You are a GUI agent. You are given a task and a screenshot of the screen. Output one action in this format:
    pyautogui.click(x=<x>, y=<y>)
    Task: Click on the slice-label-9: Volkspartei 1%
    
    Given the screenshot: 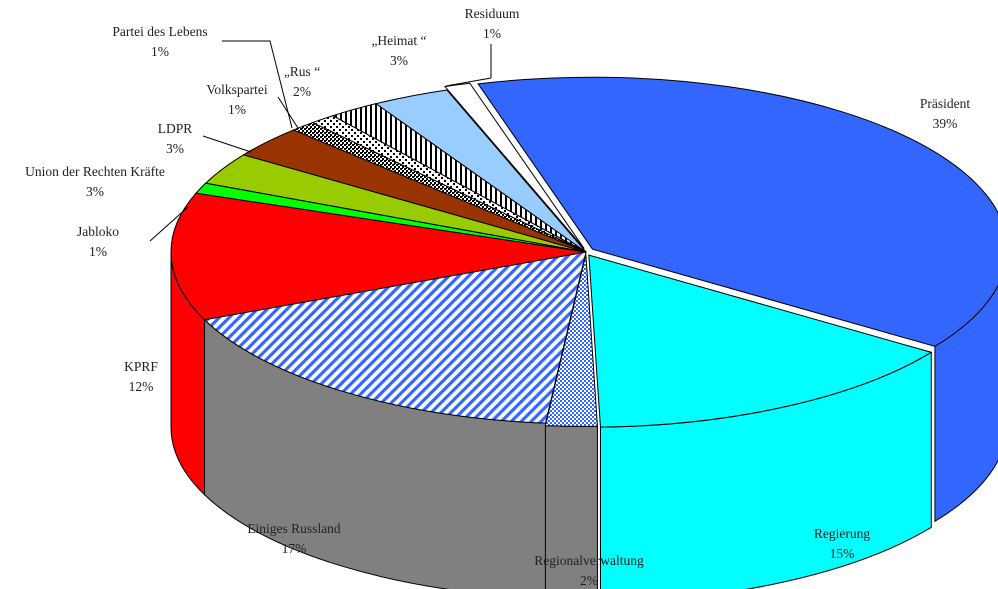 What is the action you would take?
    pyautogui.click(x=236, y=99)
    